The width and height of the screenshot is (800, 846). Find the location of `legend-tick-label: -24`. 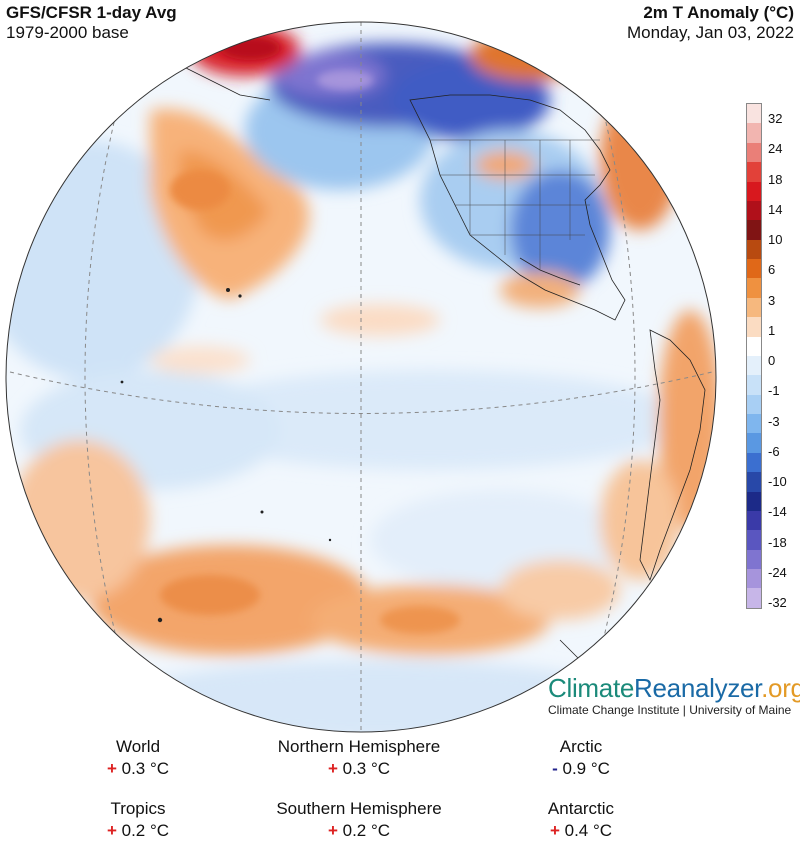

legend-tick-label: -24 is located at coordinates (777, 572).